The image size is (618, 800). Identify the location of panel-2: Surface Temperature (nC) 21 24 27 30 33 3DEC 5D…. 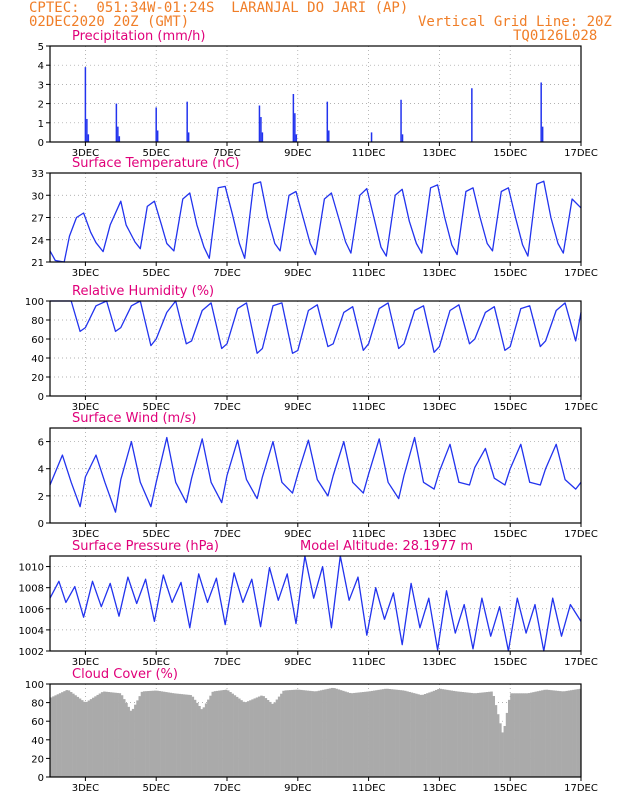
(314, 217).